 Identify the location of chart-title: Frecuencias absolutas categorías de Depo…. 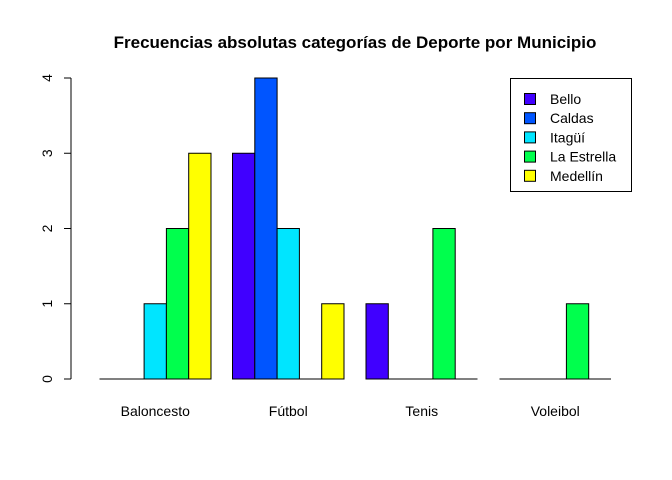
(355, 42).